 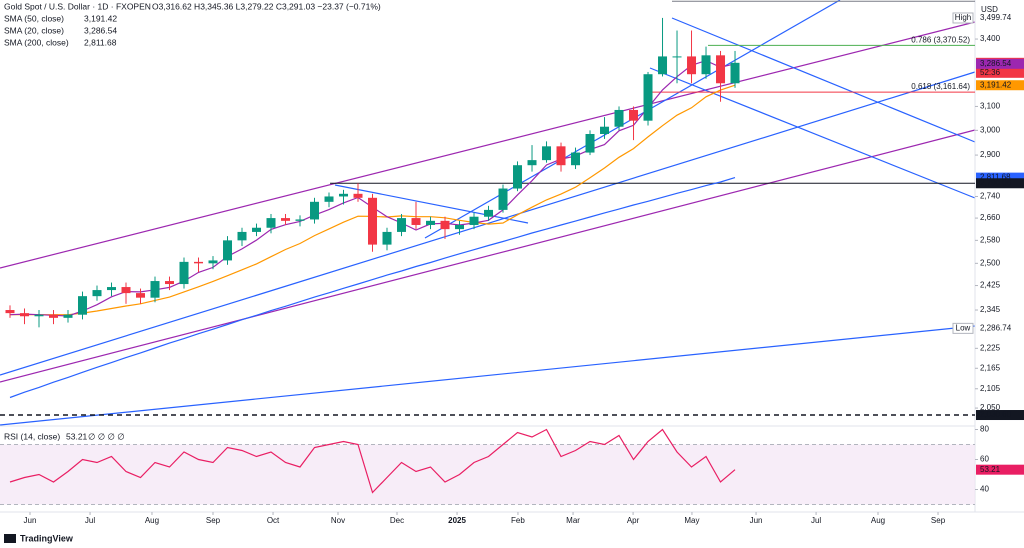 What do you see at coordinates (940, 40) in the screenshot?
I see `level-label: 0.786 (3,370.52)` at bounding box center [940, 40].